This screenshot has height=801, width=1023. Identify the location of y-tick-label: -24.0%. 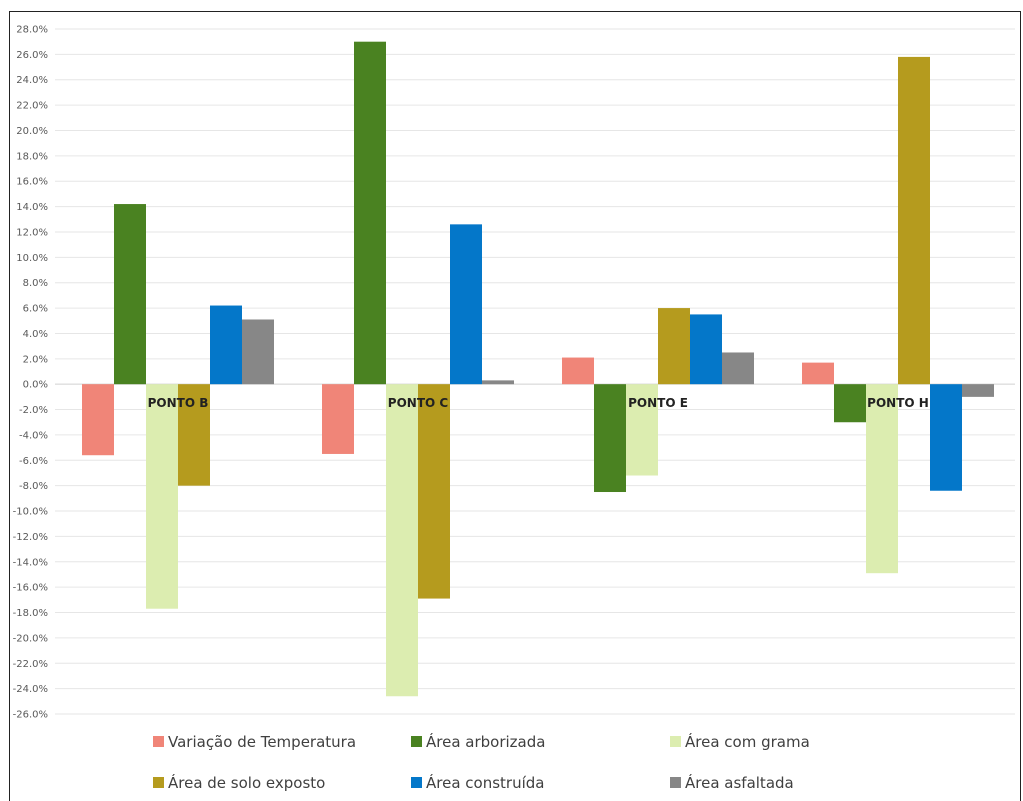
(30, 689).